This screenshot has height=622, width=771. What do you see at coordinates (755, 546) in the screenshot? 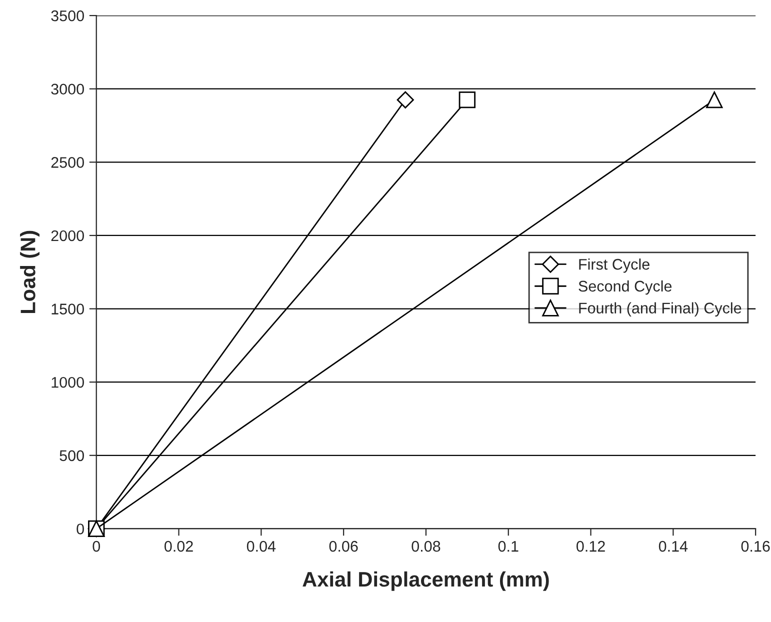
I see `x-tick-label: 0.16` at bounding box center [755, 546].